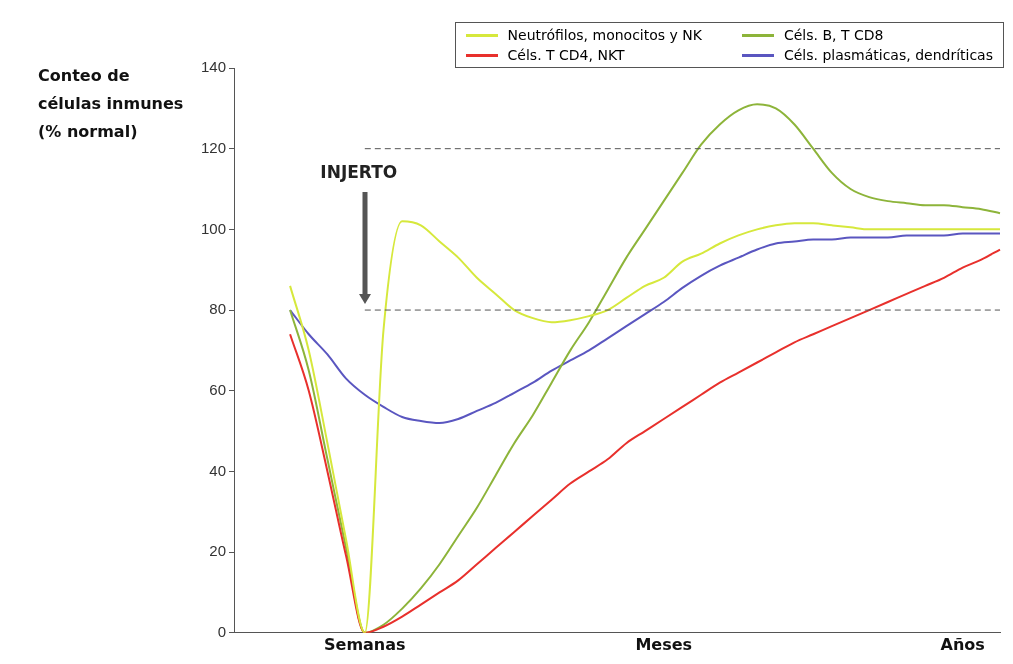  What do you see at coordinates (111, 104) in the screenshot?
I see `y-axis-title: Conteo de células inmunes (% normal)` at bounding box center [111, 104].